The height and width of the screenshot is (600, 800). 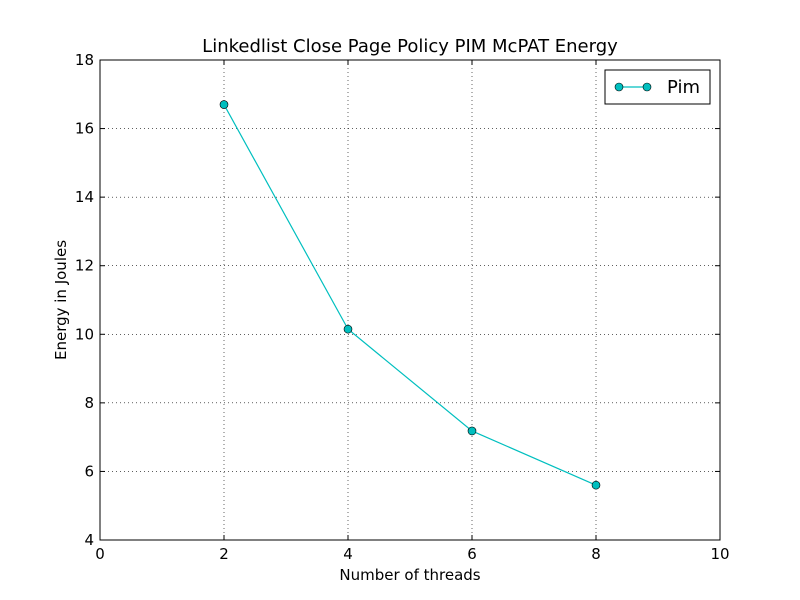 I want to click on x-tick-label: 6, so click(x=472, y=554).